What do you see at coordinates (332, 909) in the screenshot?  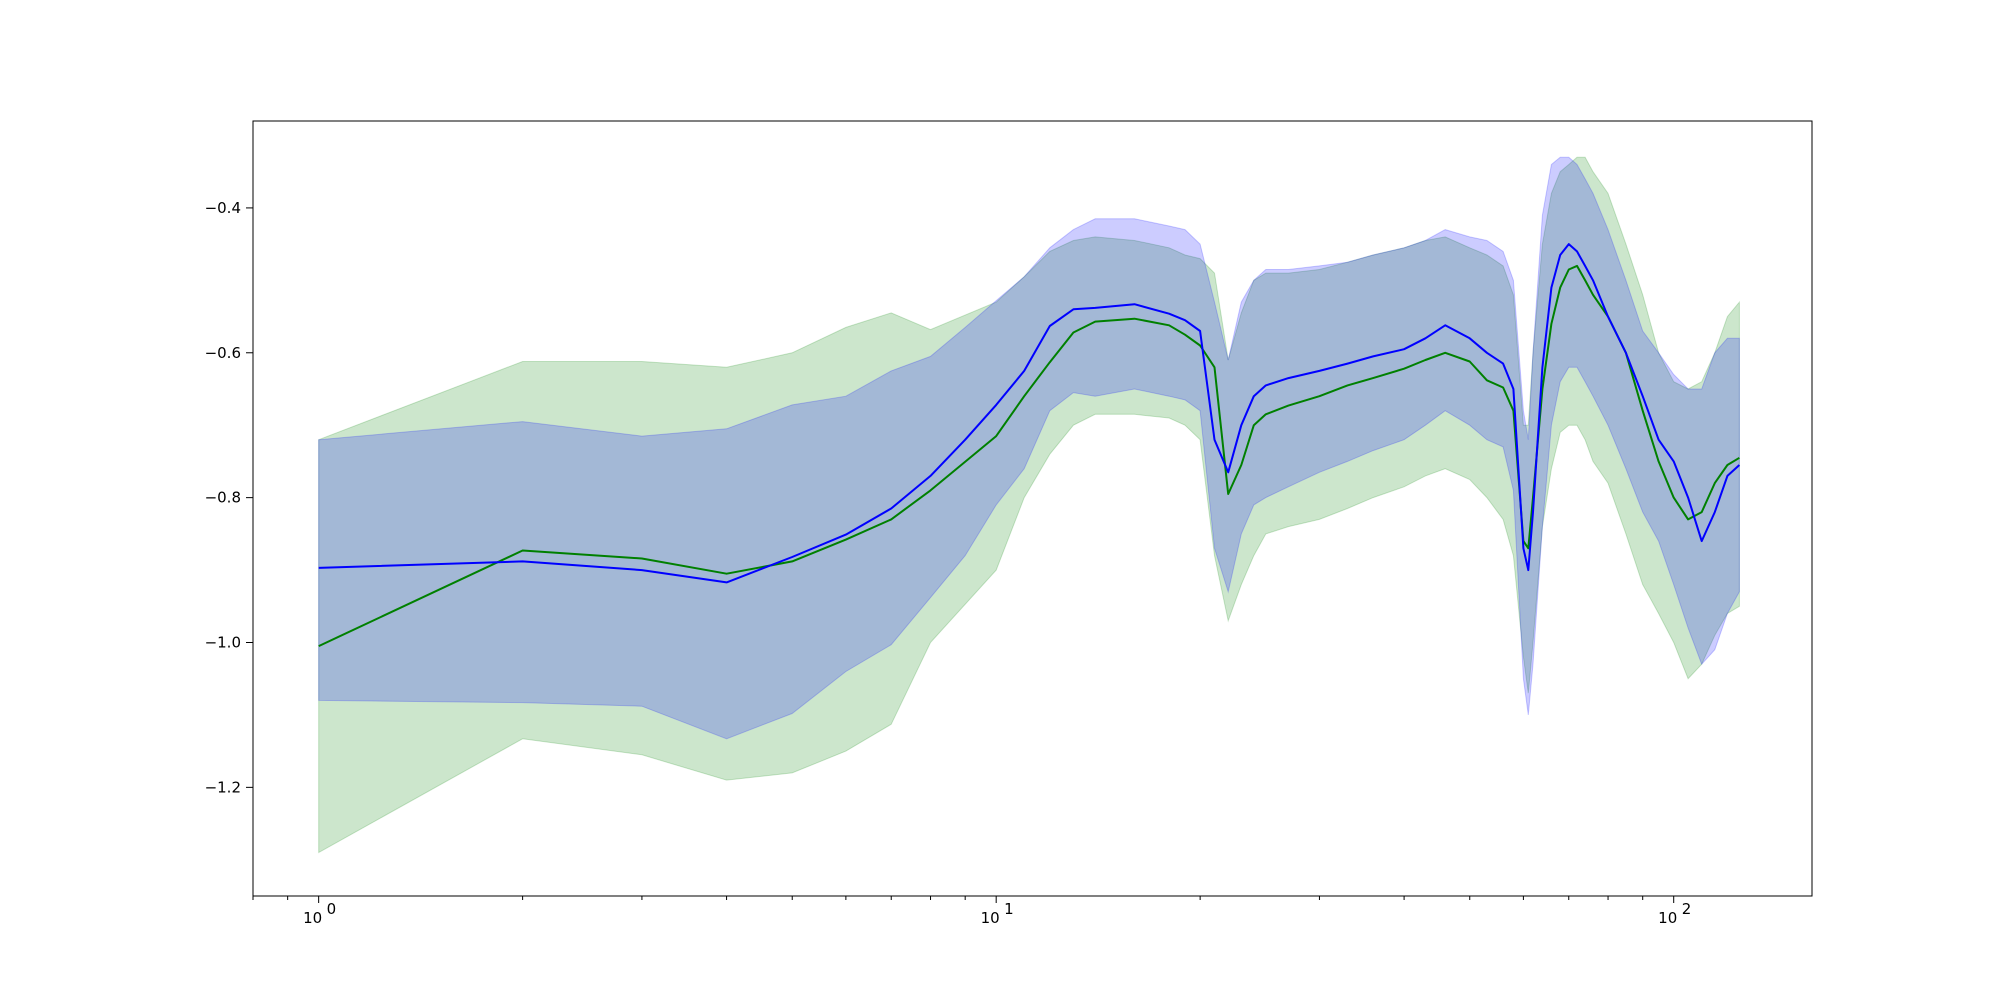 I see `x-tick-exponent-0: 0` at bounding box center [332, 909].